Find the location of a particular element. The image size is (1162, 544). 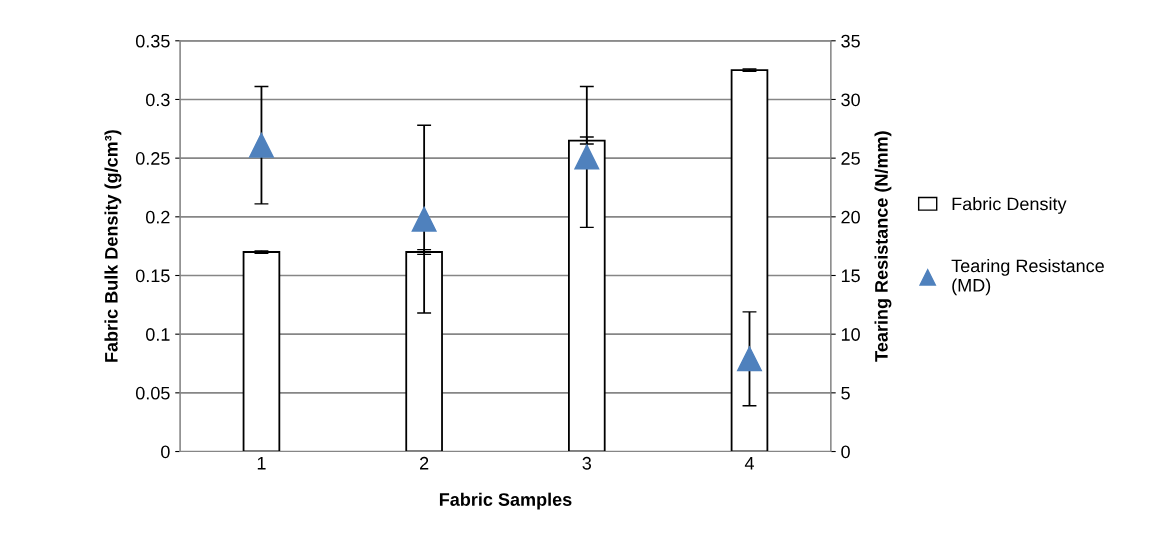

y-tick-label: 0.25 is located at coordinates (152, 158).